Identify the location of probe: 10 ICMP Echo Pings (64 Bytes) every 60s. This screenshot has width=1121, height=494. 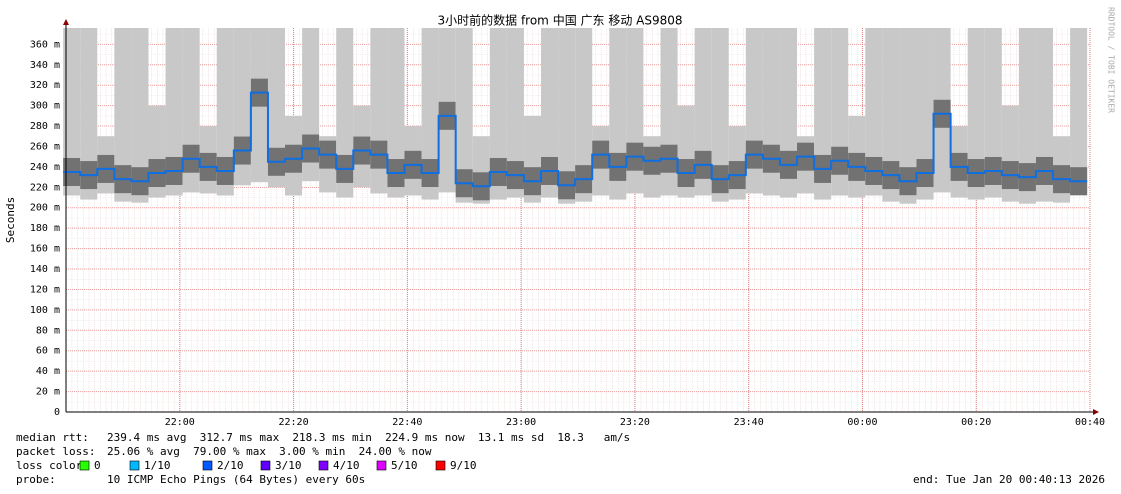
(236, 479).